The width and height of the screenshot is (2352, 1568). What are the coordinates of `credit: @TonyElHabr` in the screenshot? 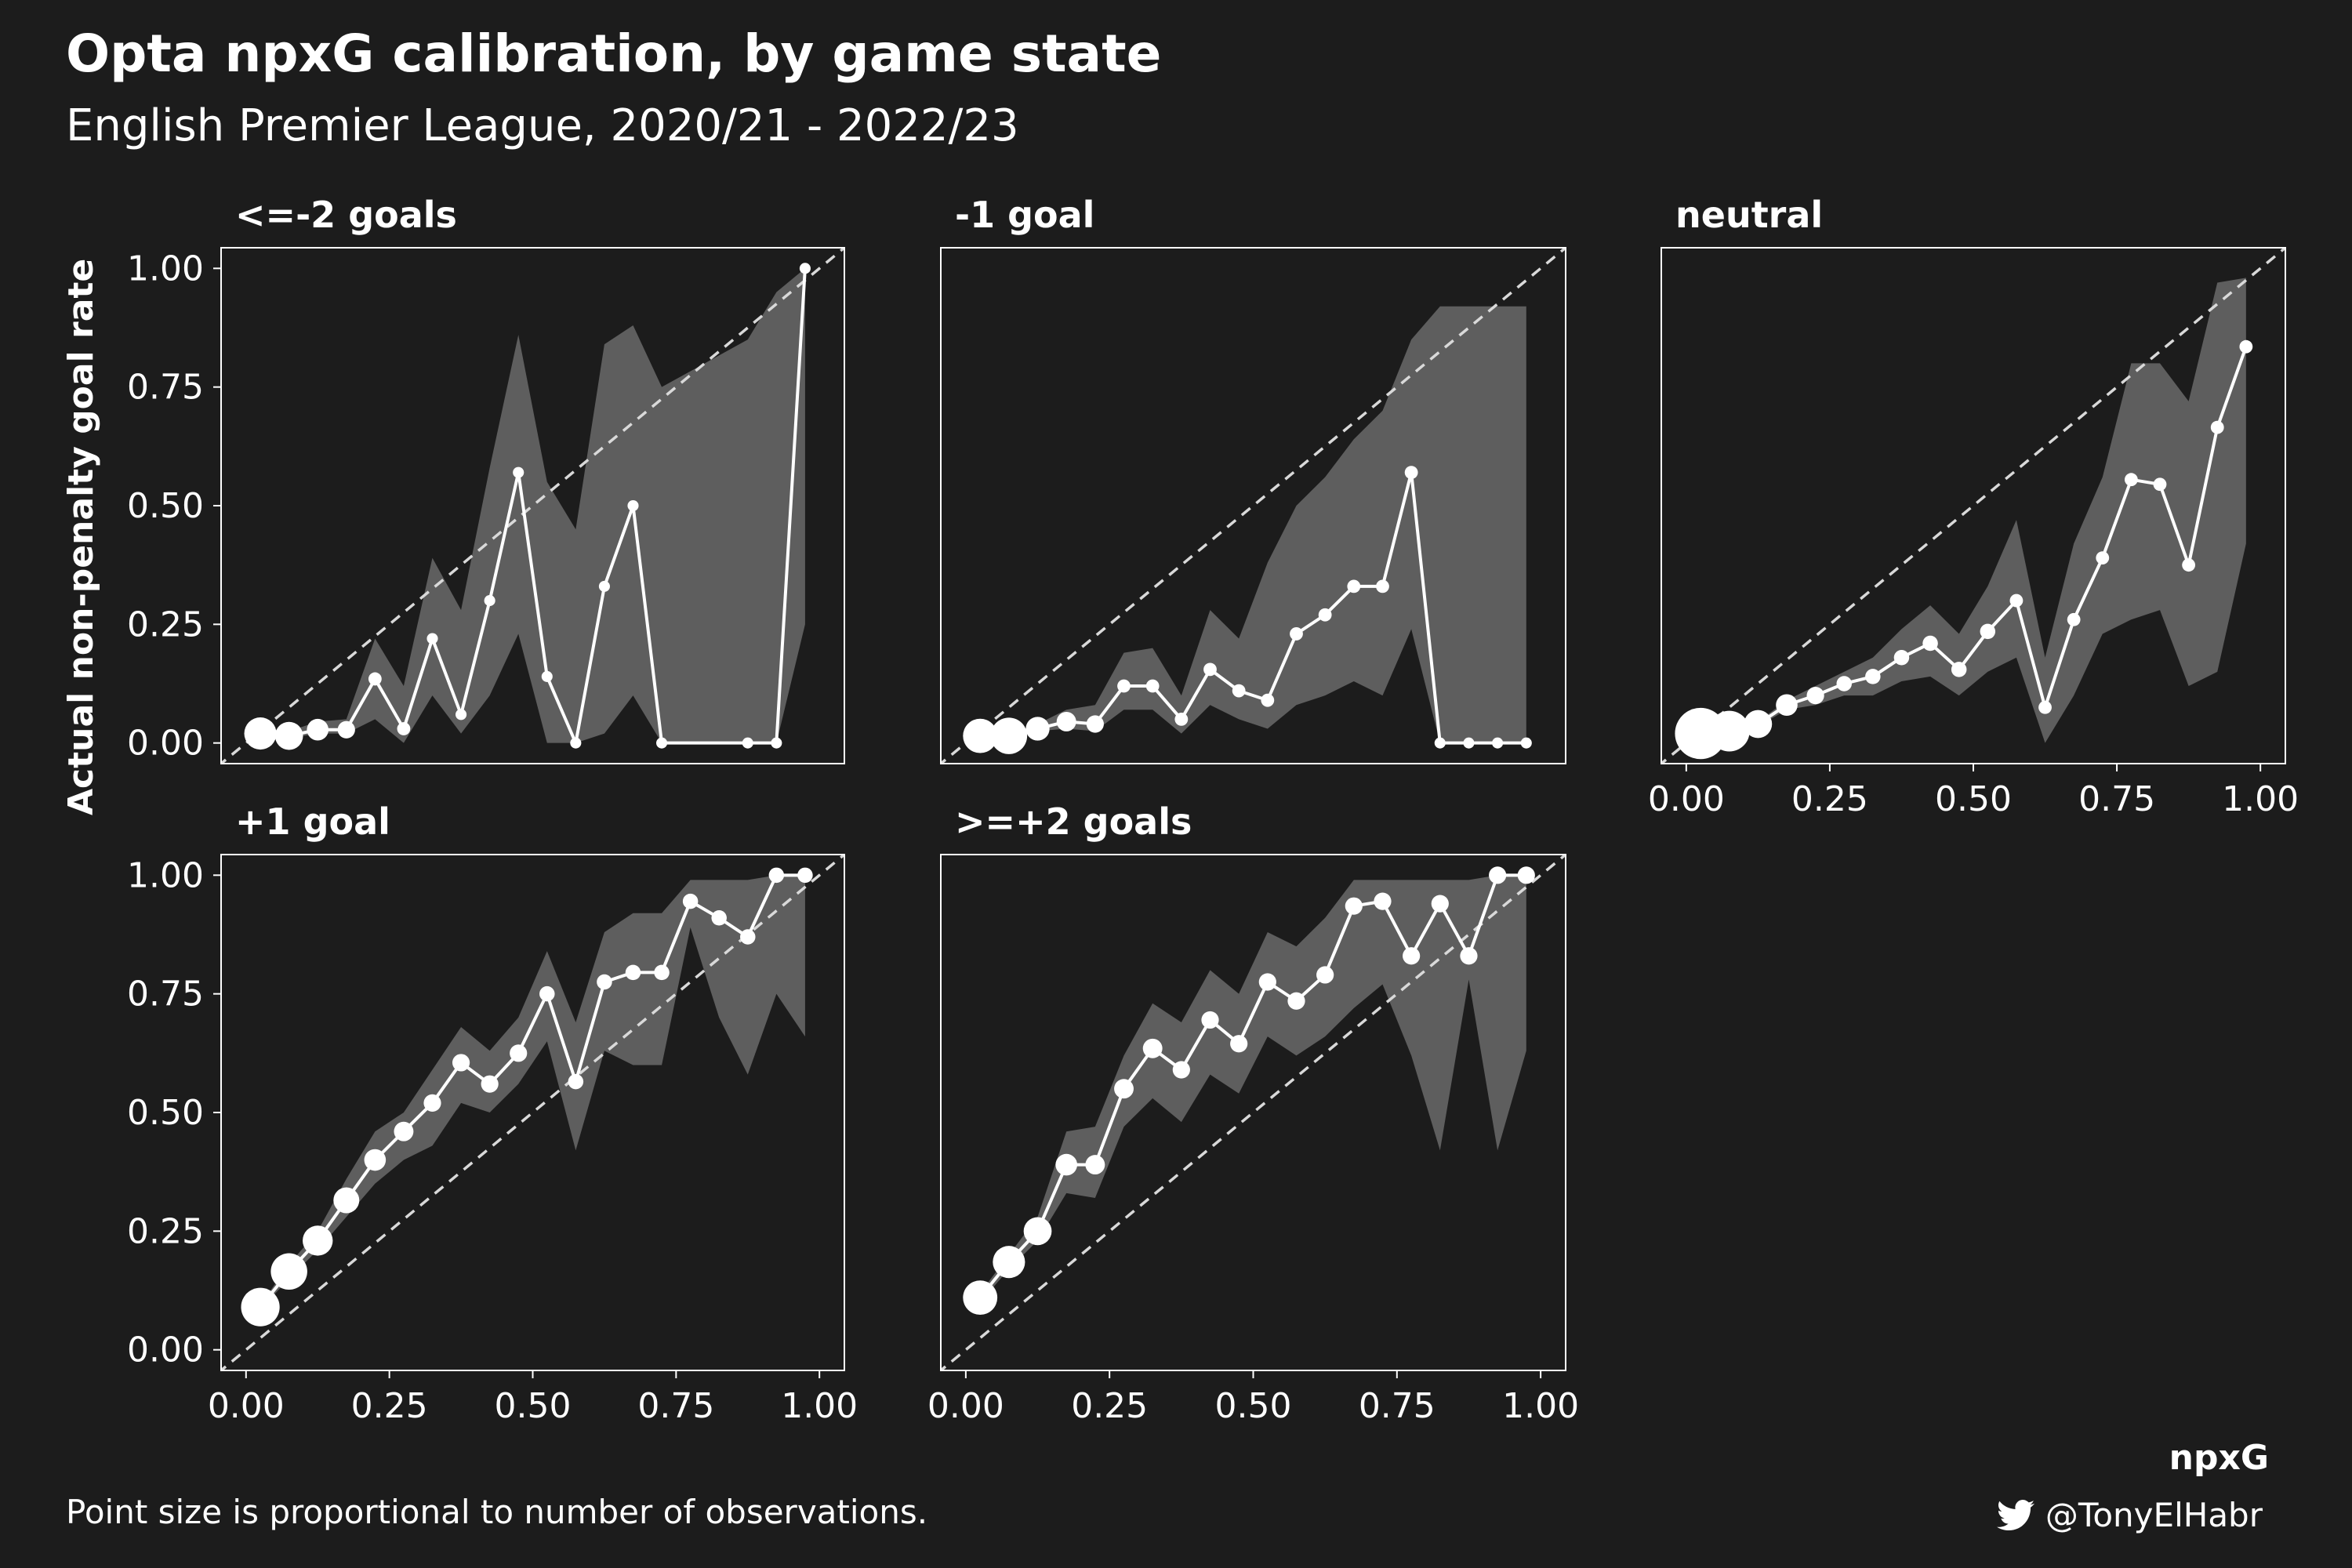 It's located at (2129, 1515).